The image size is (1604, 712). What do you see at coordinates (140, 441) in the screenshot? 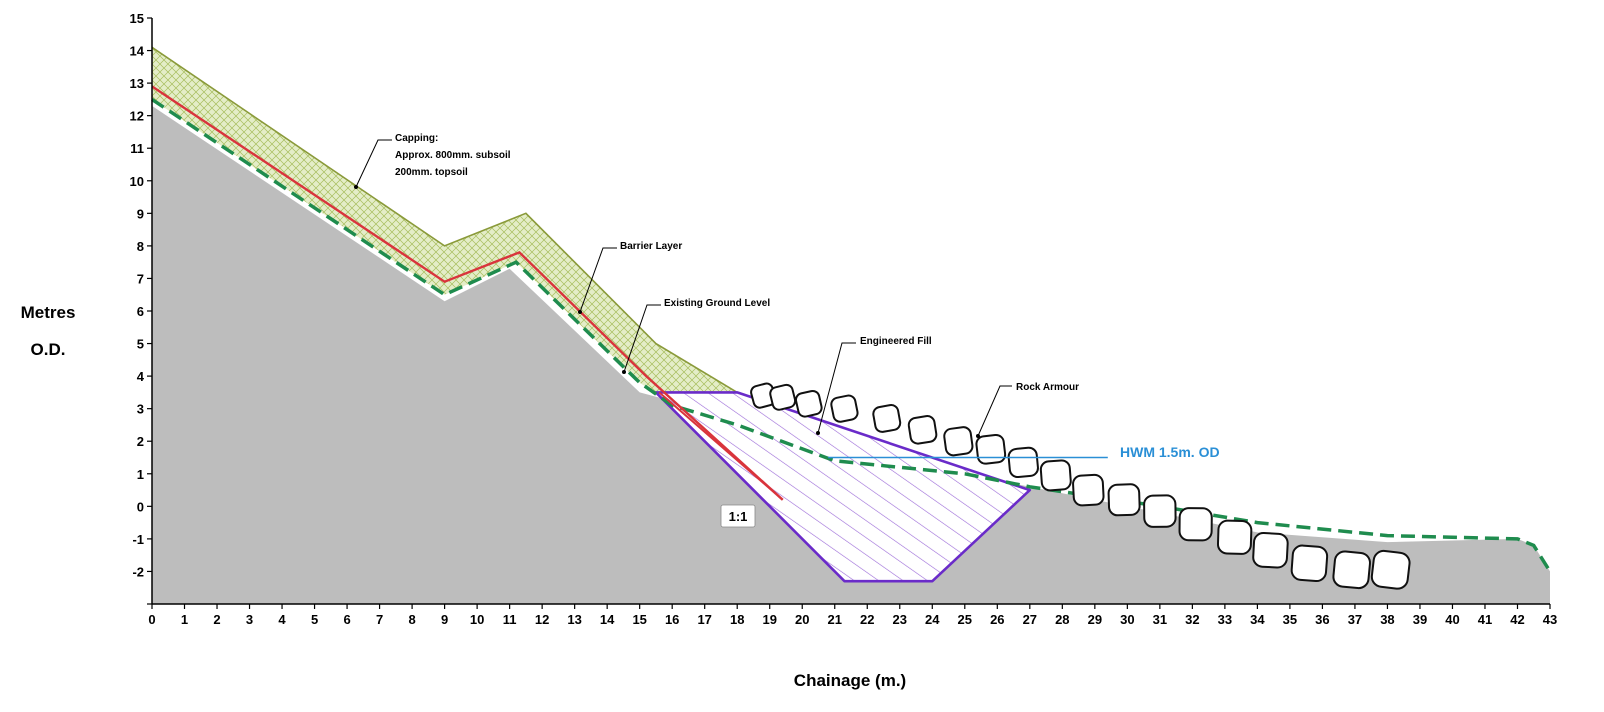
I see `y-tick-label: 2` at bounding box center [140, 441].